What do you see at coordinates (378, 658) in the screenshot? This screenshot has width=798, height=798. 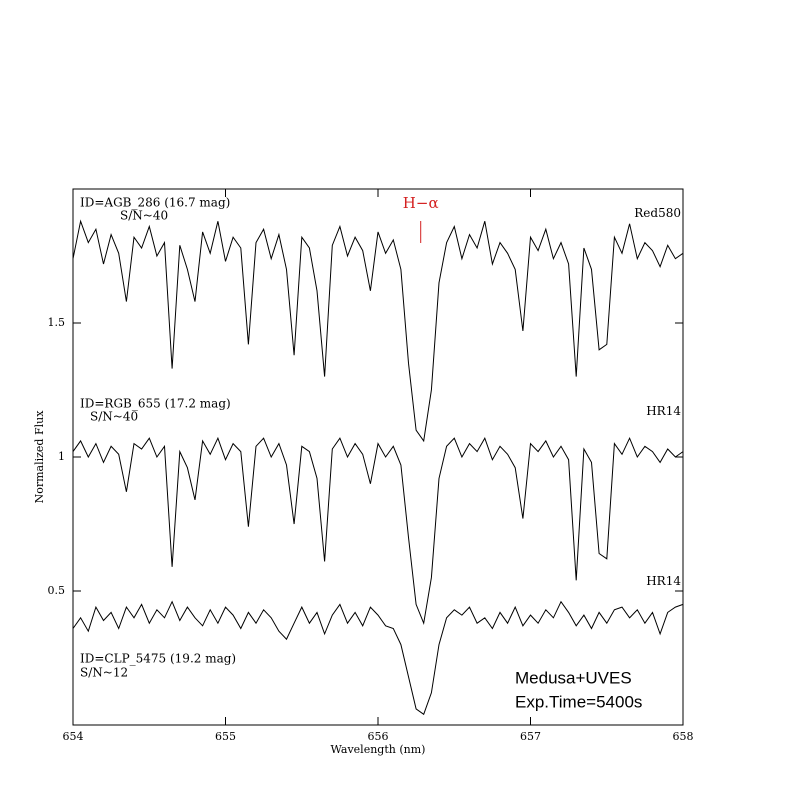 I see `spectrum-line` at bounding box center [378, 658].